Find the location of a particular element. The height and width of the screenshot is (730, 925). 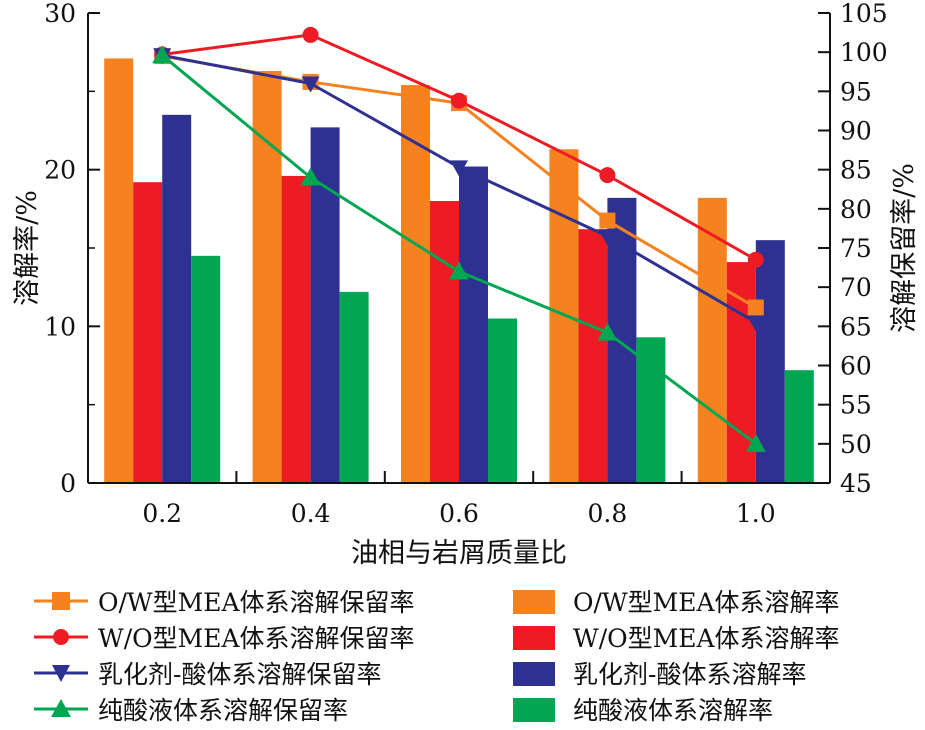

legend-item-acid-retention: 纯酸液体系溶解保留率 is located at coordinates (189, 709).